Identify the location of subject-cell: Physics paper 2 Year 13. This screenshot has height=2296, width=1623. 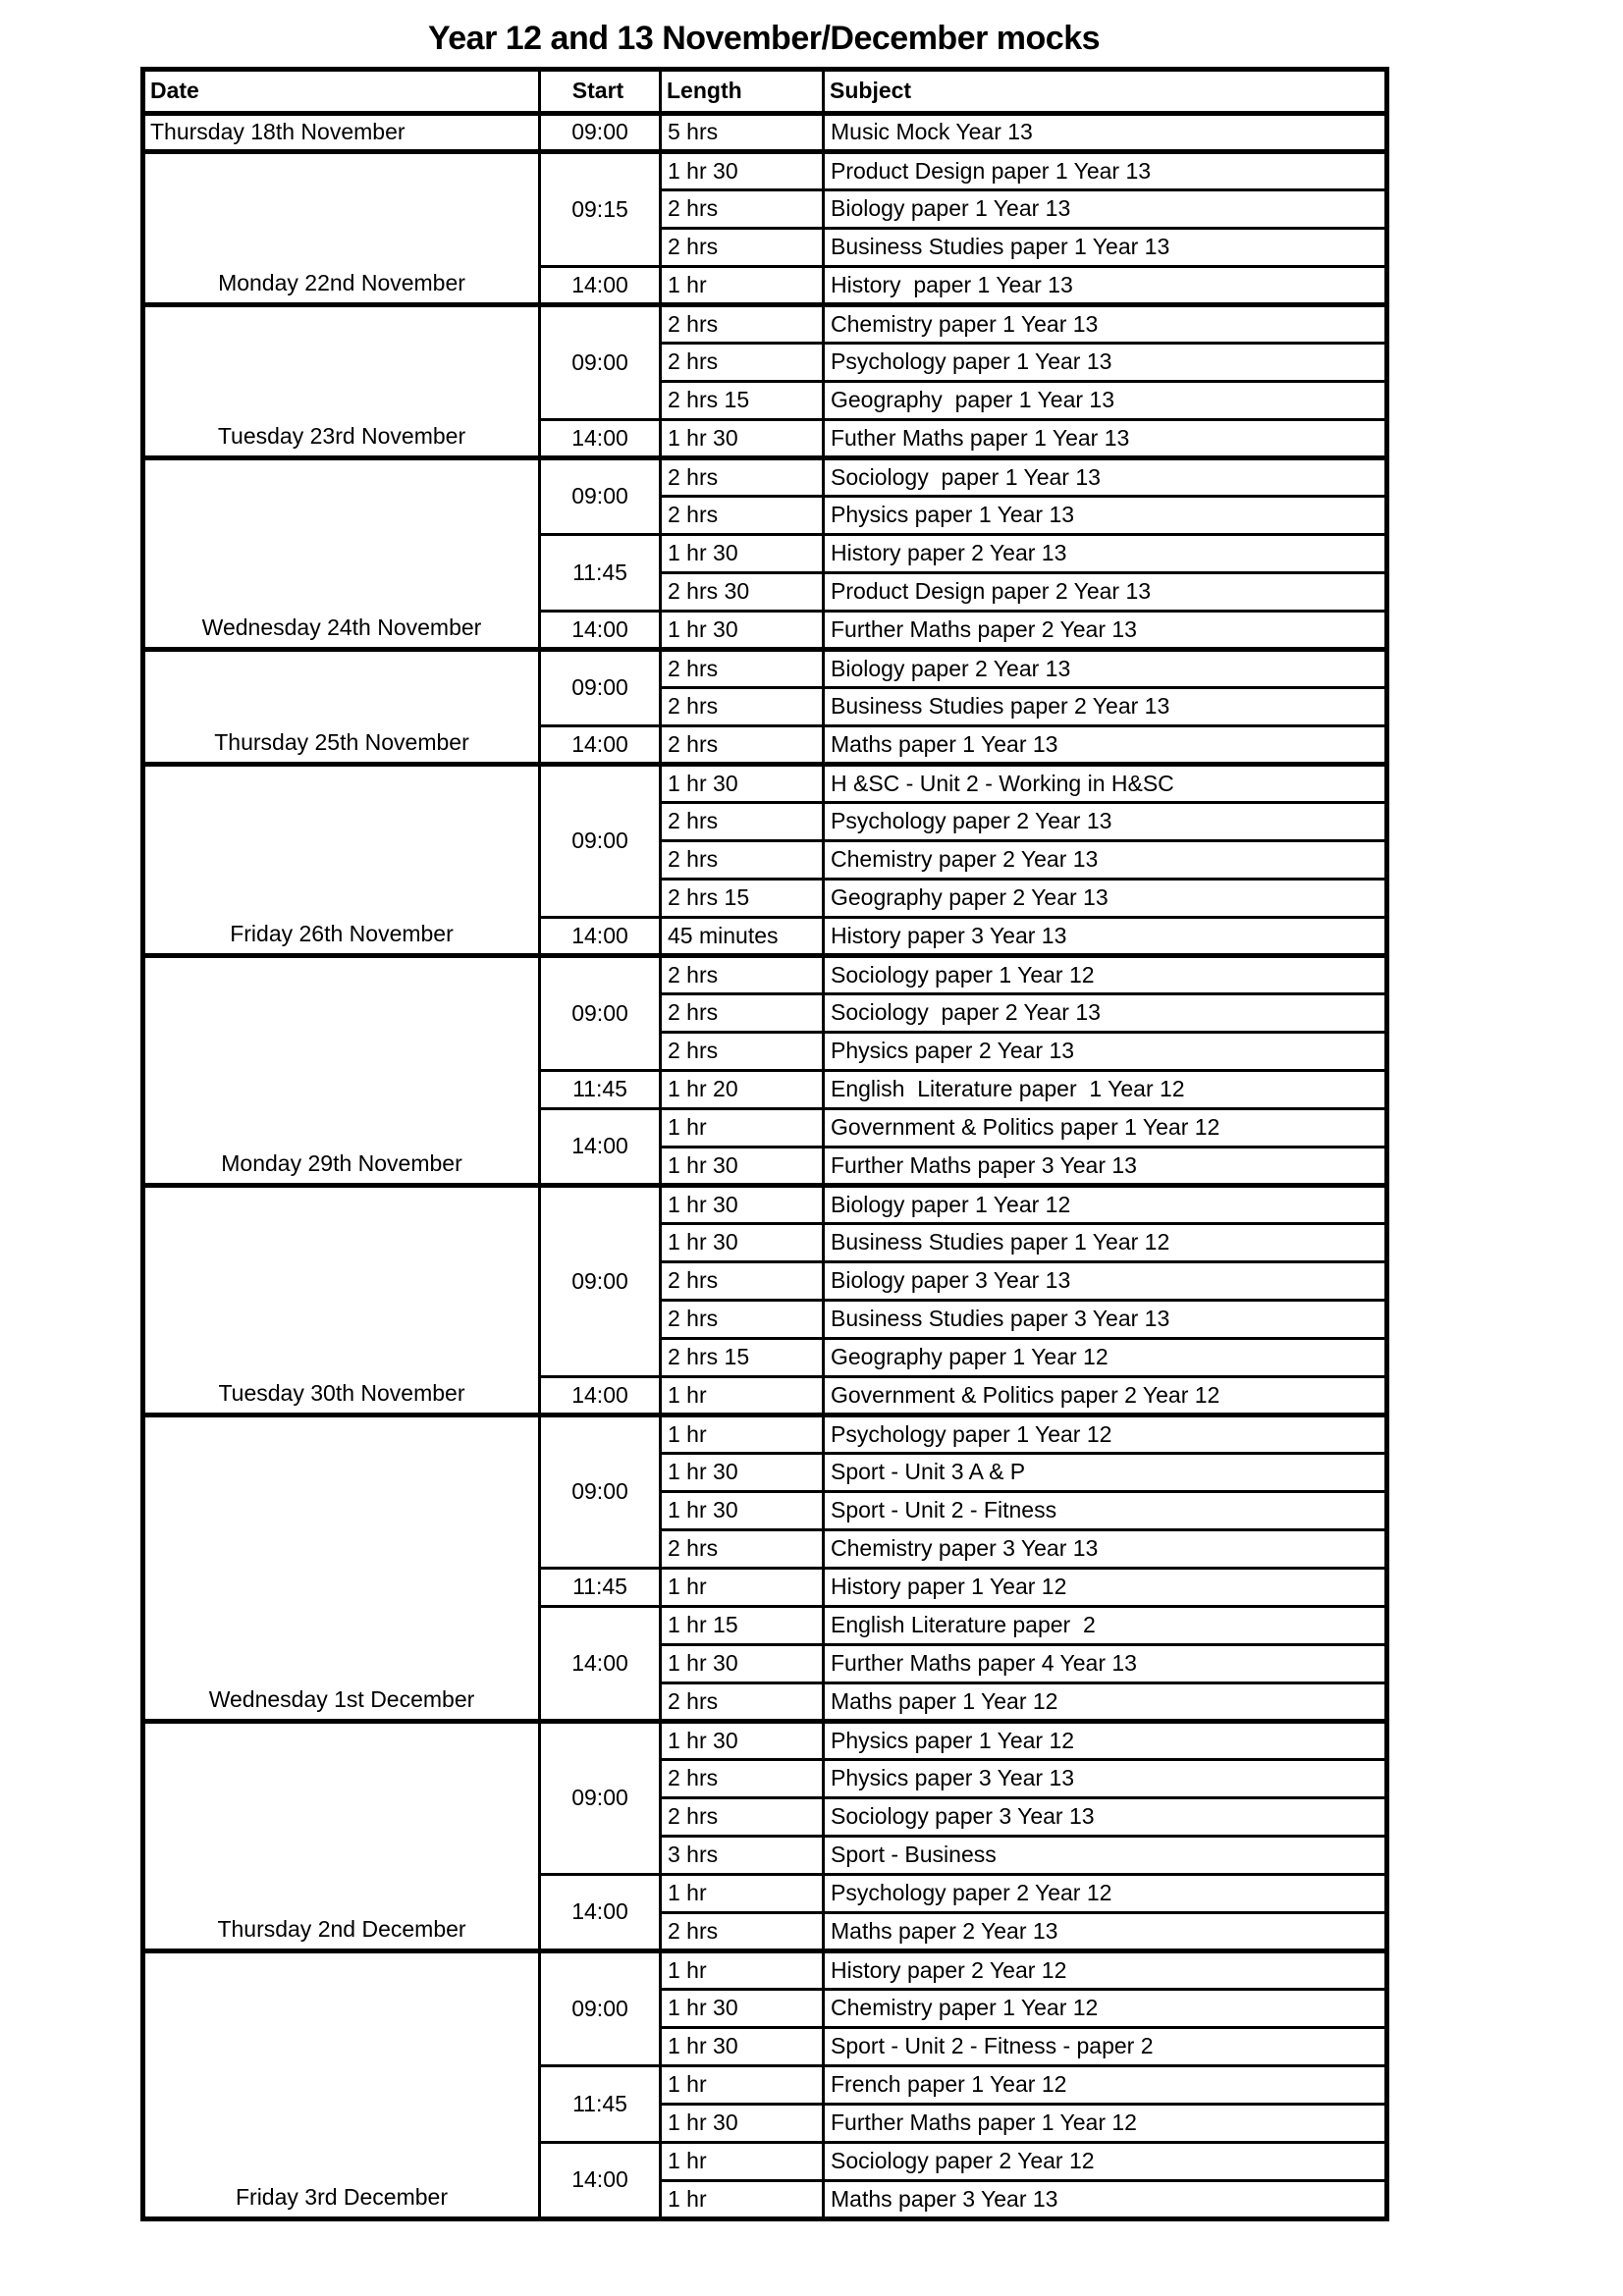
(1105, 1052).